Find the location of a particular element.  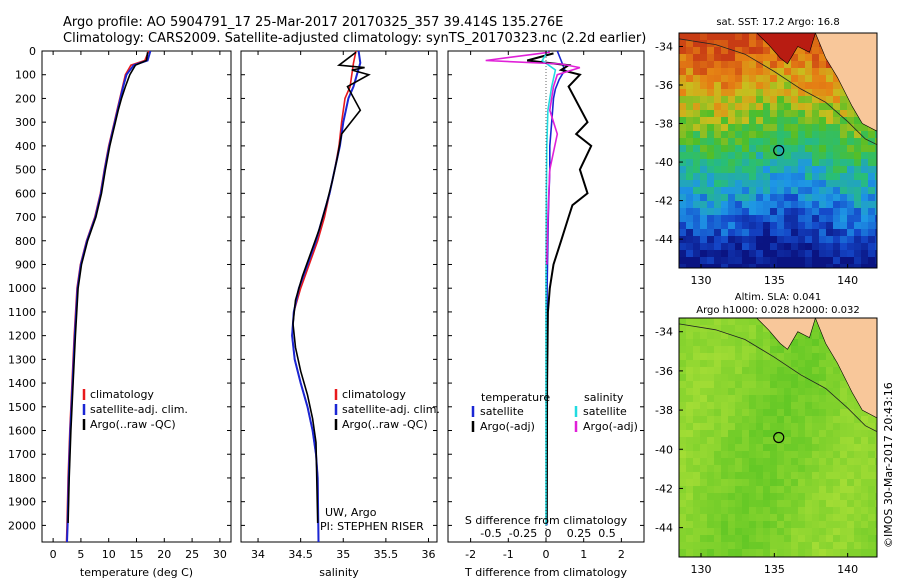

y-tick-label: -44 is located at coordinates (664, 528).